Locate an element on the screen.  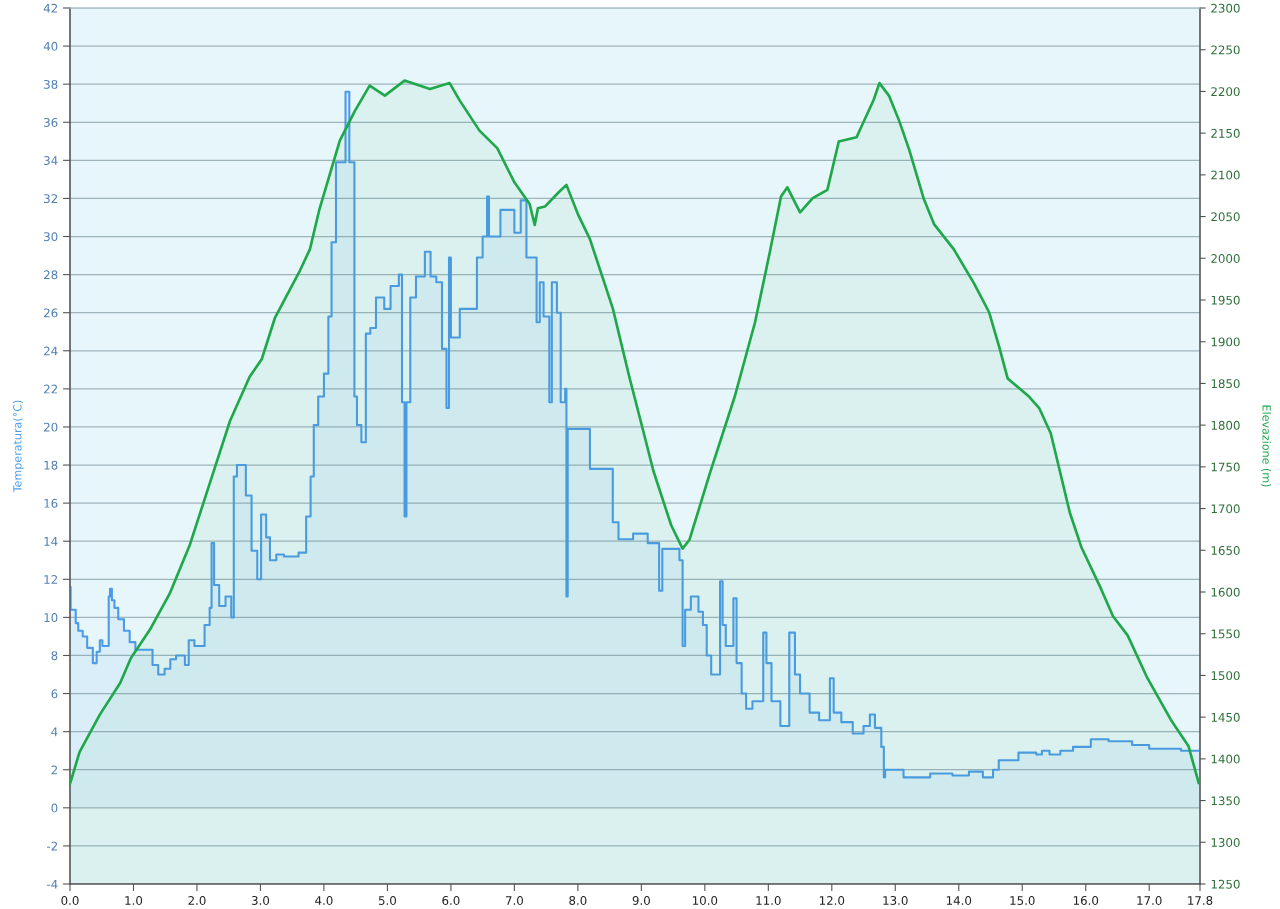
x-tick-label: 17.0 is located at coordinates (1149, 900).